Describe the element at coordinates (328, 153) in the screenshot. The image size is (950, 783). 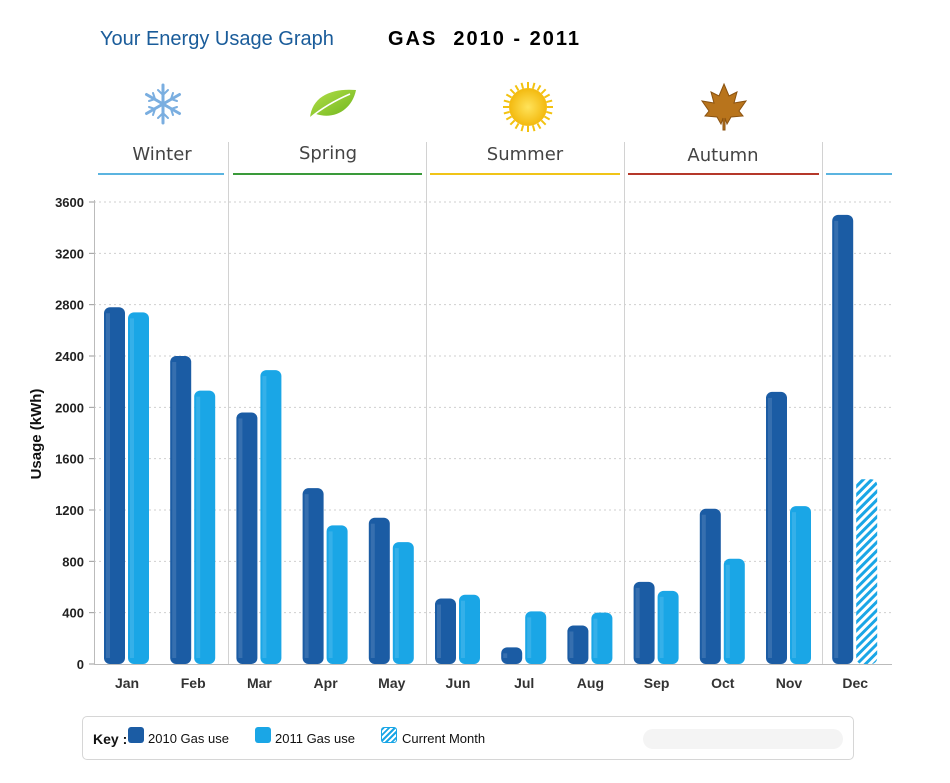
I see `season-label-spring: Spring` at that location.